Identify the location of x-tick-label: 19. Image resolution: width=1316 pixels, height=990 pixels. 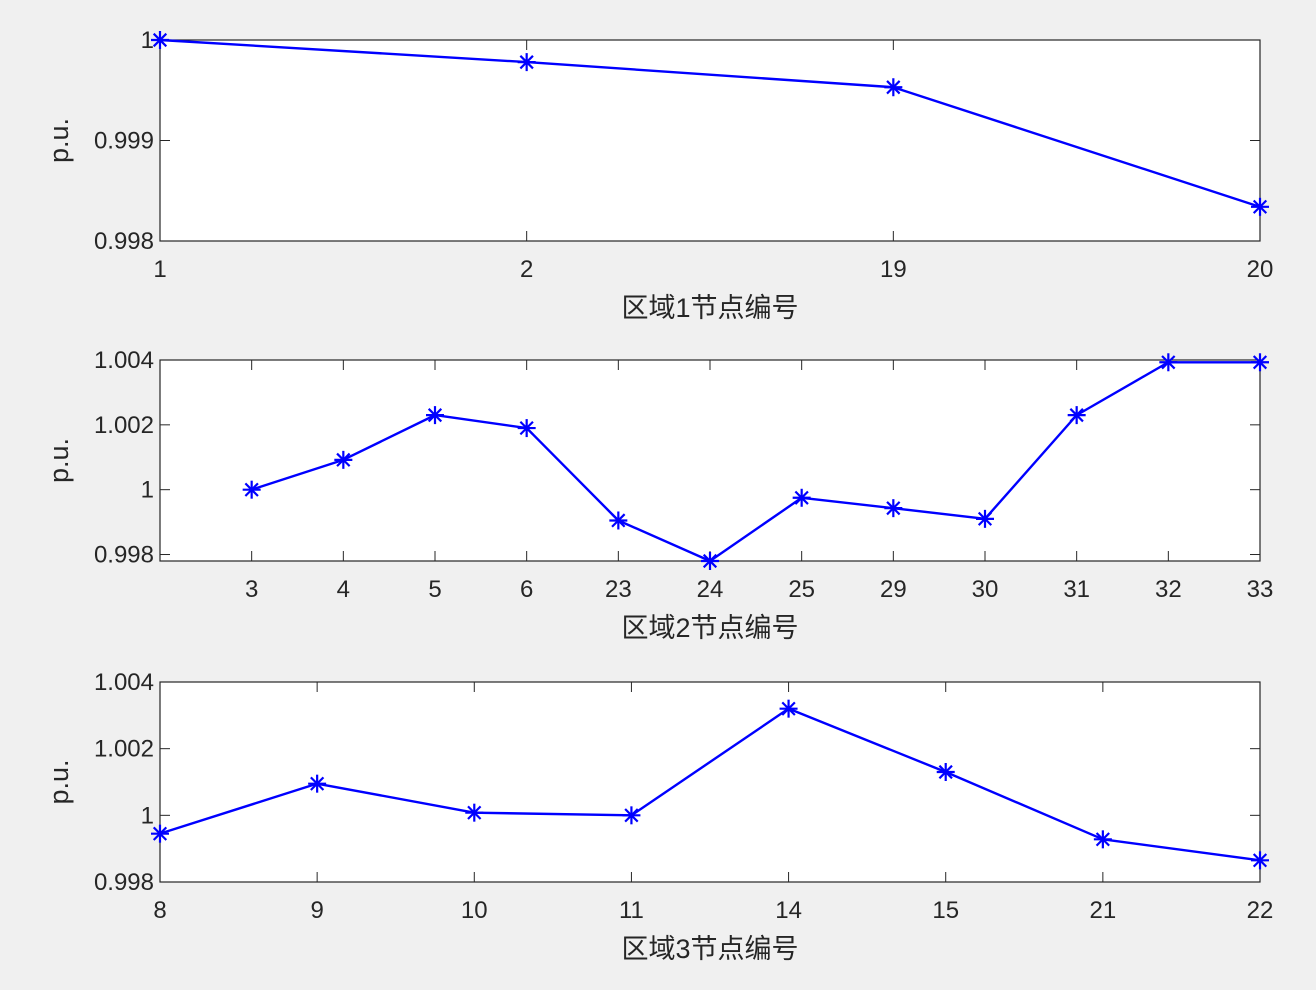
(893, 269).